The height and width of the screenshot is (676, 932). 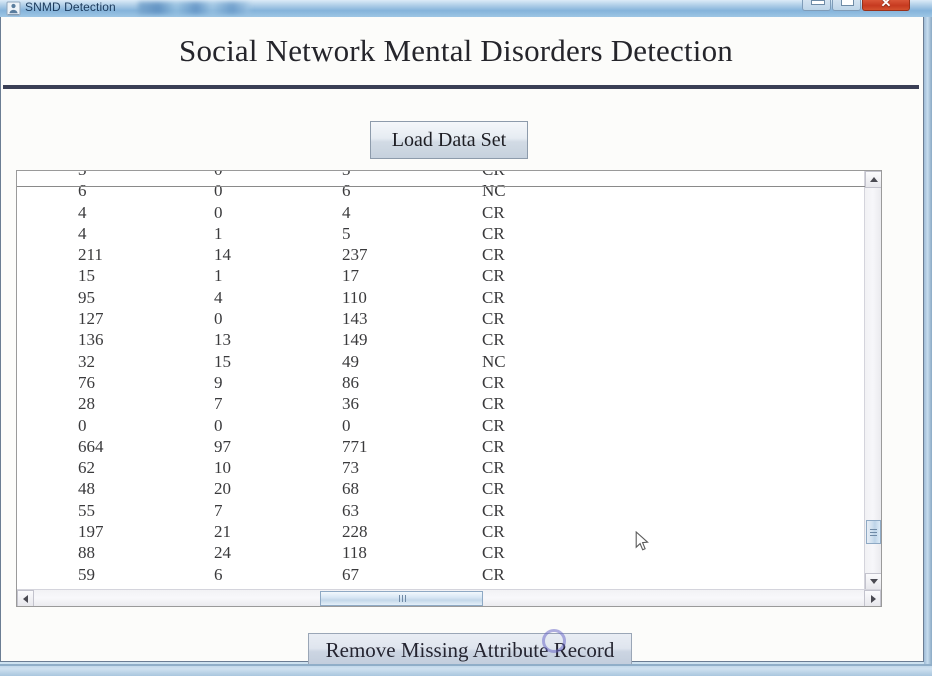 What do you see at coordinates (82, 212) in the screenshot?
I see `table-cell-col1: 4` at bounding box center [82, 212].